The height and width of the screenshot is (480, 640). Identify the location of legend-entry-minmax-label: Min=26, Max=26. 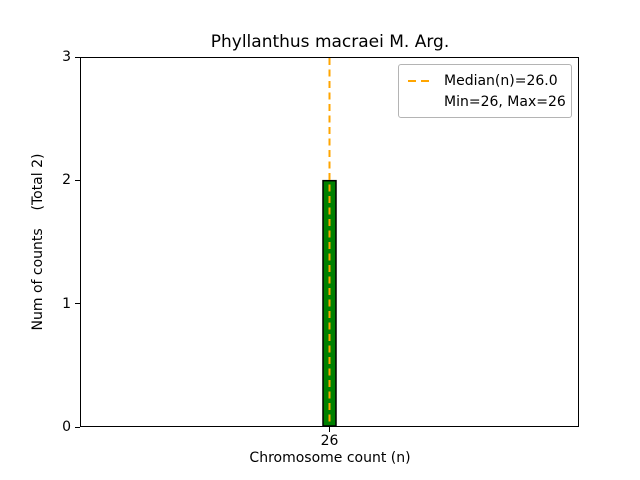
(505, 101).